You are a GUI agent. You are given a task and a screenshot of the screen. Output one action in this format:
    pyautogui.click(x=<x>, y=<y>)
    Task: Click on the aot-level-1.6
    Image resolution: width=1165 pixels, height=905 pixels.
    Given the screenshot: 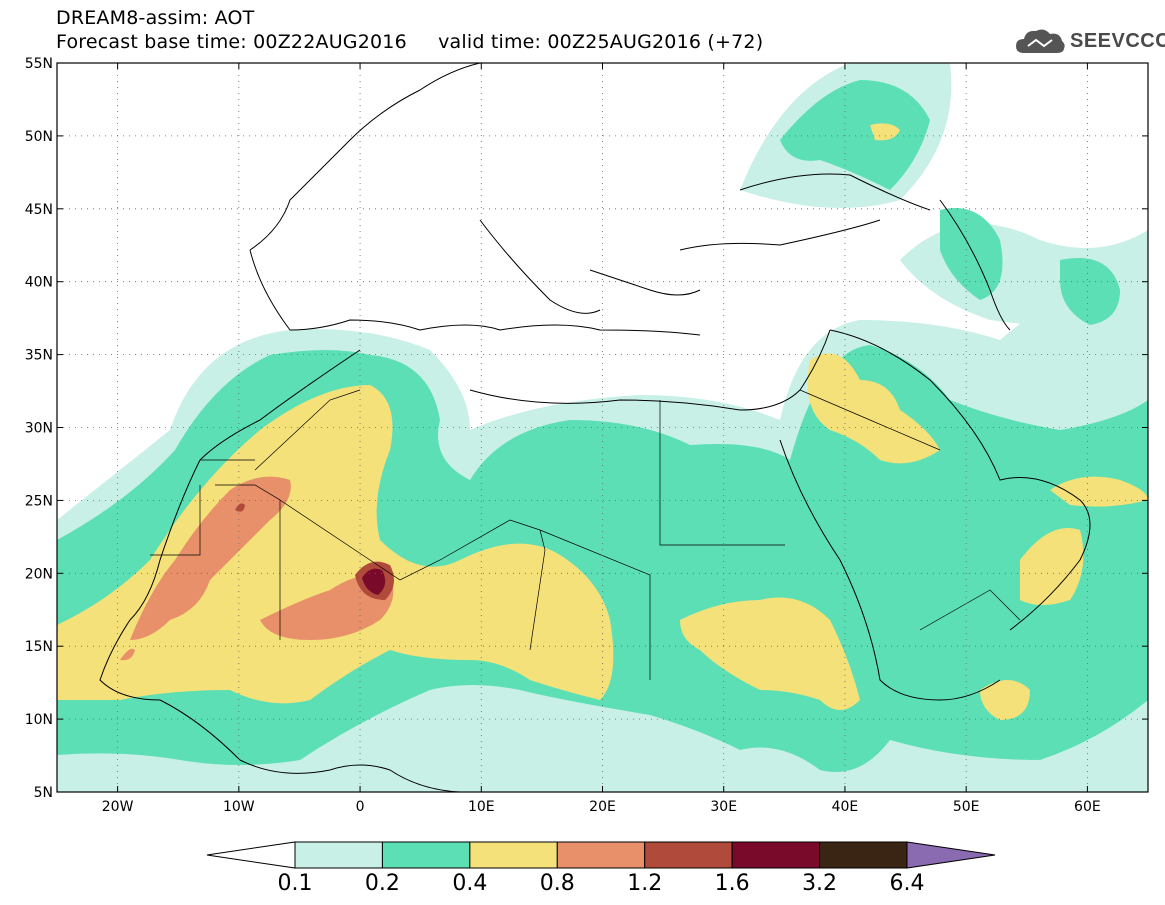 What is the action you would take?
    pyautogui.click(x=374, y=581)
    